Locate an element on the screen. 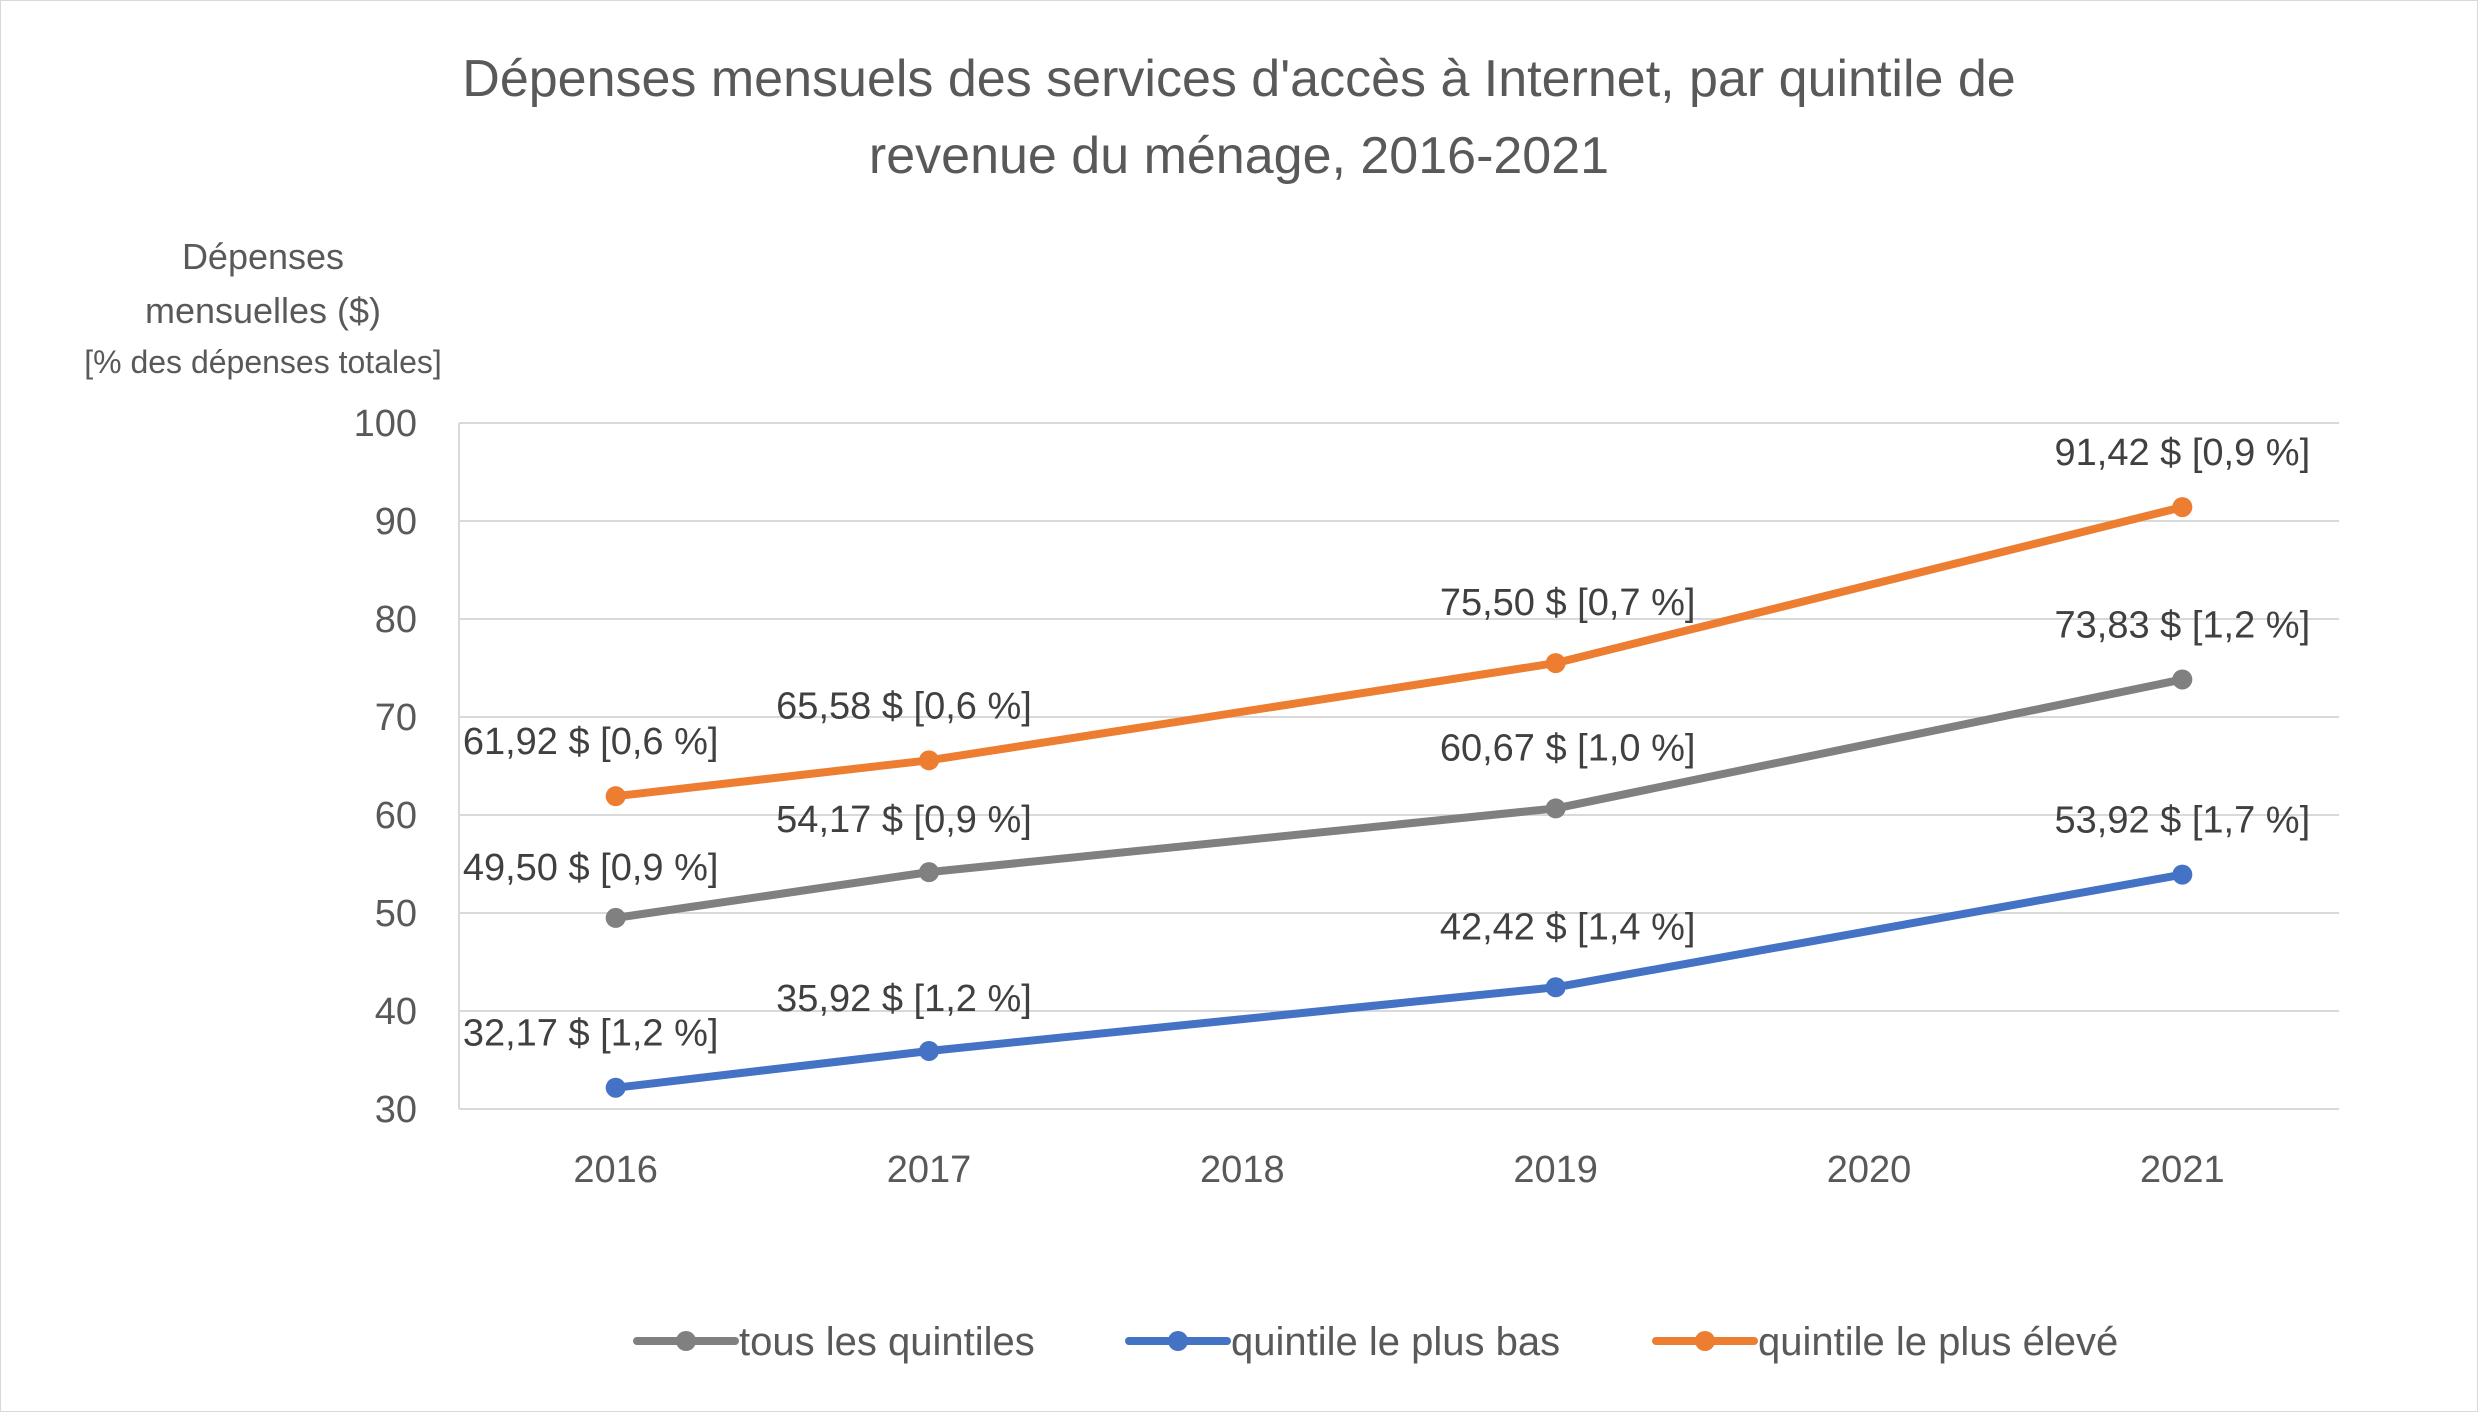 This screenshot has width=2478, height=1416. data-label: 60,67 $ [1,0 %] is located at coordinates (1568, 748).